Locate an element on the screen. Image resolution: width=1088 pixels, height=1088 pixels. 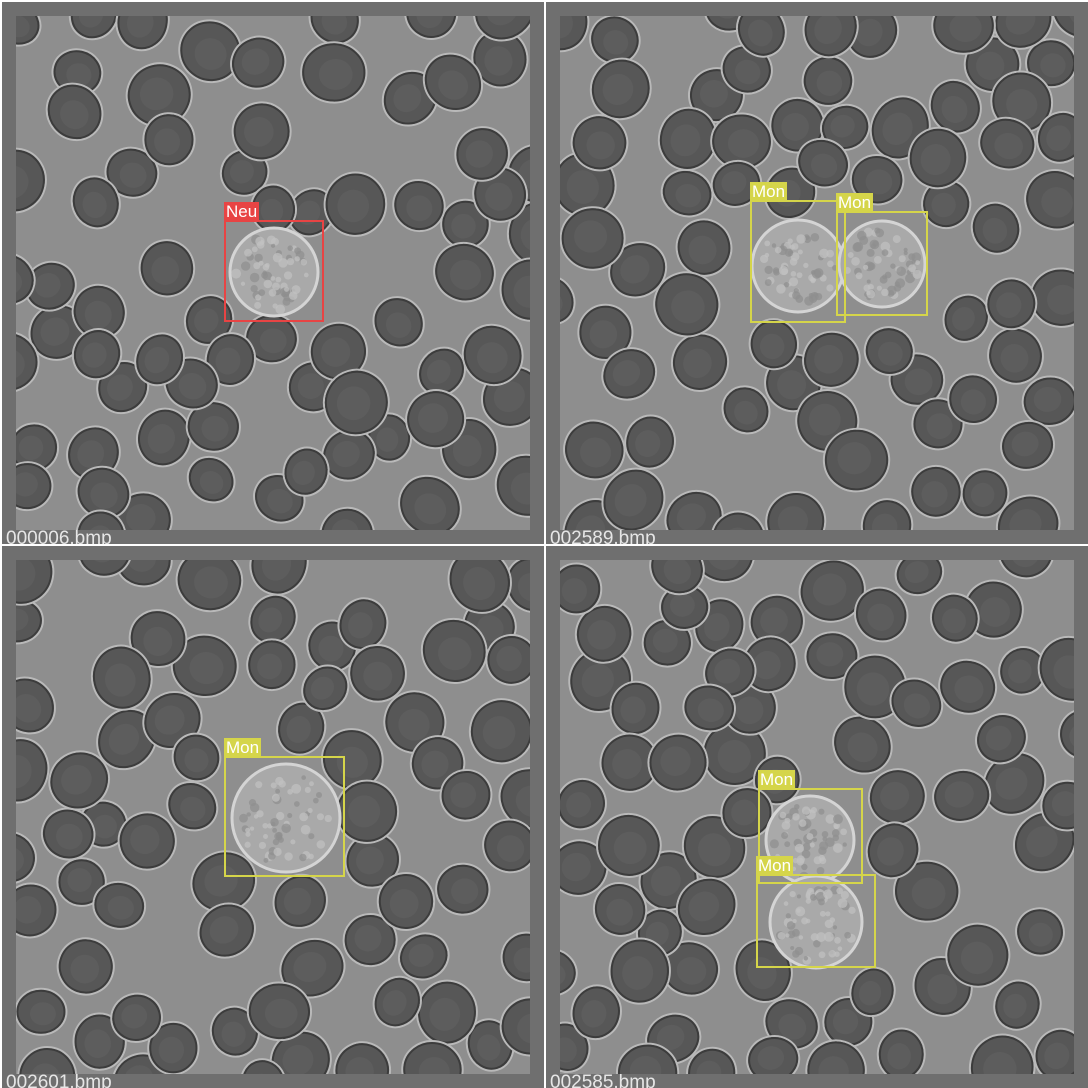
detection-box-neu: Neu is located at coordinates (274, 262).